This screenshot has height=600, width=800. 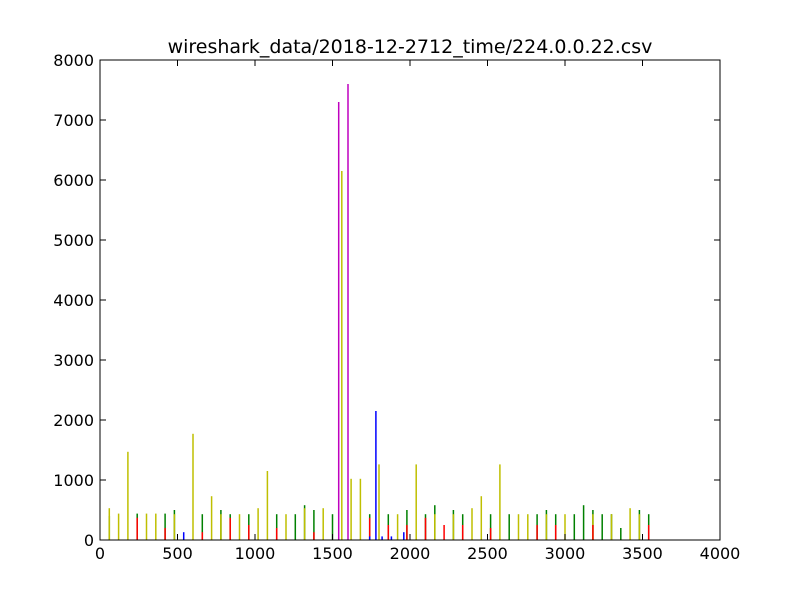 What do you see at coordinates (73, 60) in the screenshot?
I see `y-tick-label: 8000` at bounding box center [73, 60].